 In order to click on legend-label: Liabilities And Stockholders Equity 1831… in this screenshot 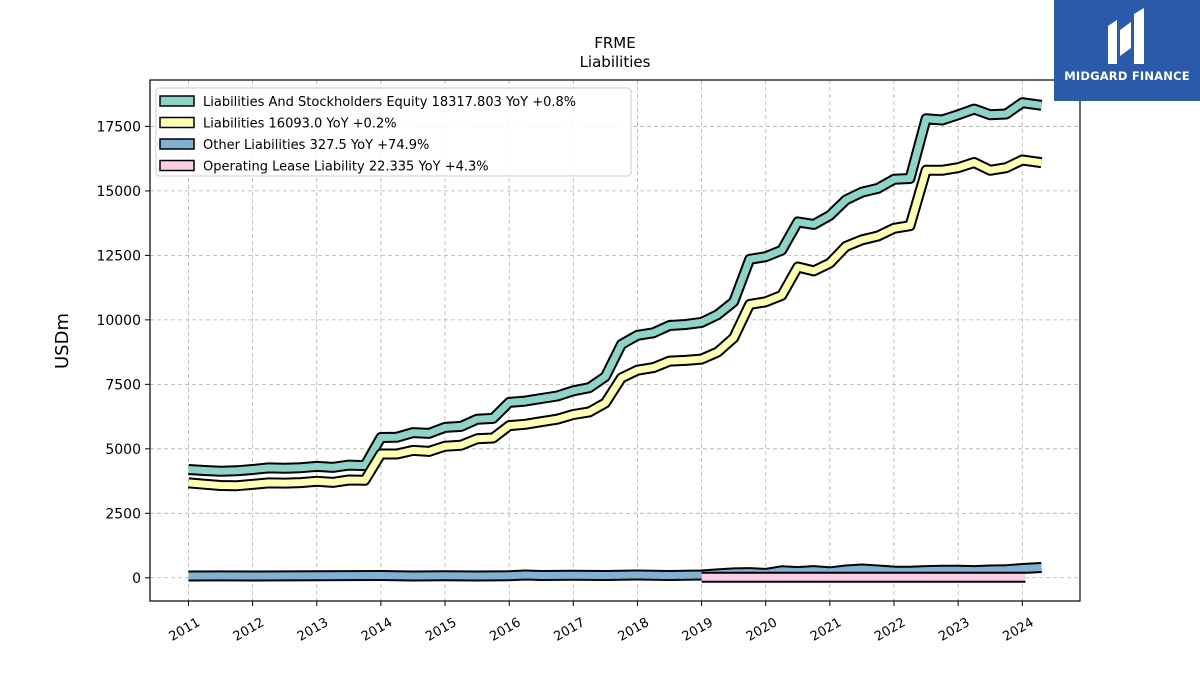, I will do `click(389, 102)`.